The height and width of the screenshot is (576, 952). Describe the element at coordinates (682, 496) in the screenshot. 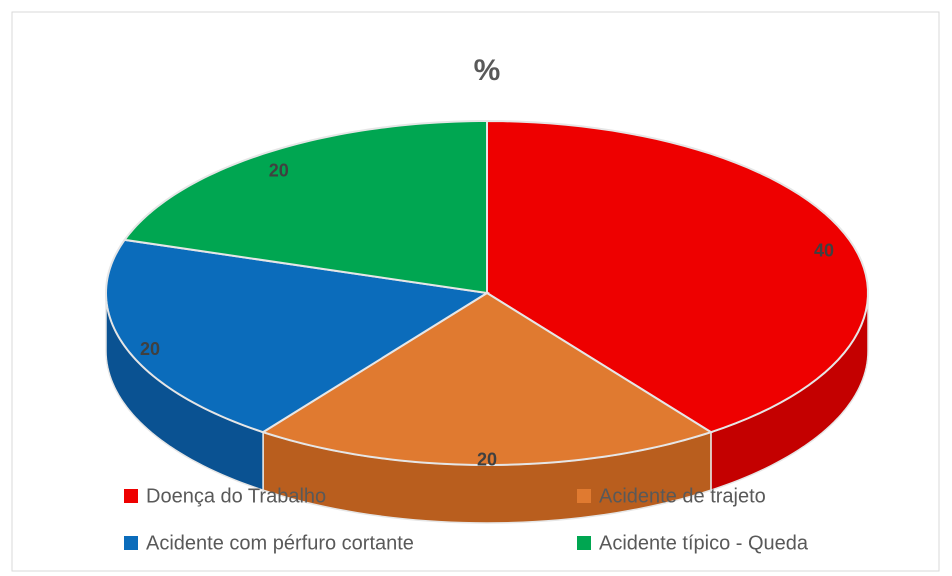

I see `legend-label: Acidente de trajeto` at that location.